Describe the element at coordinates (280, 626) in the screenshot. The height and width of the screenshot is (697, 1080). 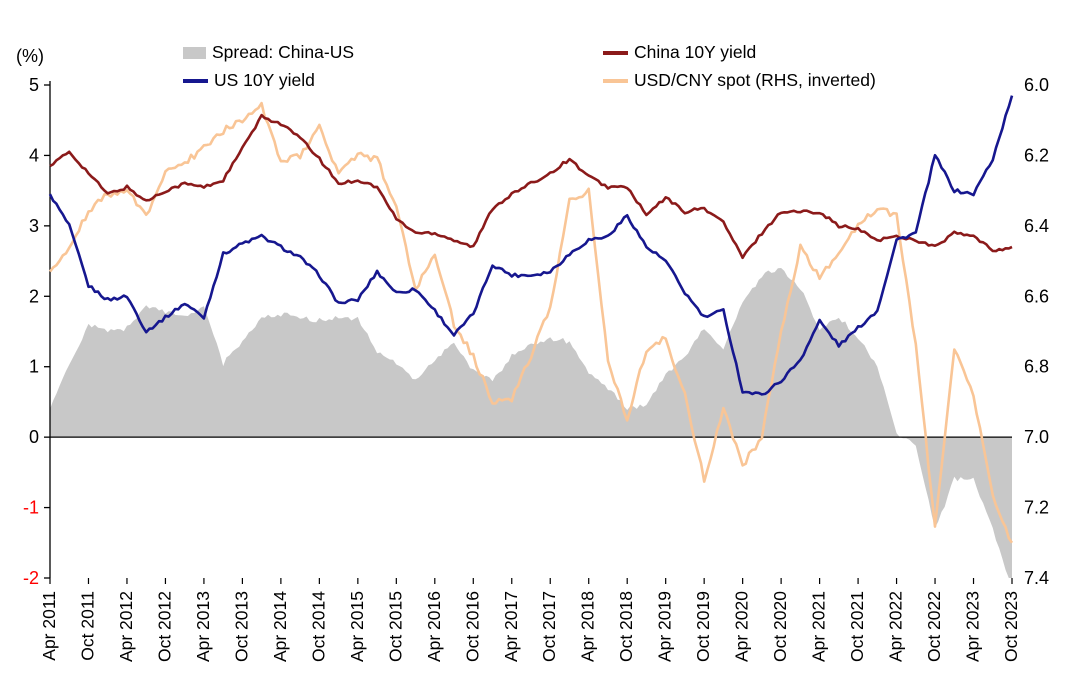
I see `svg-text: Apr 2014` at that location.